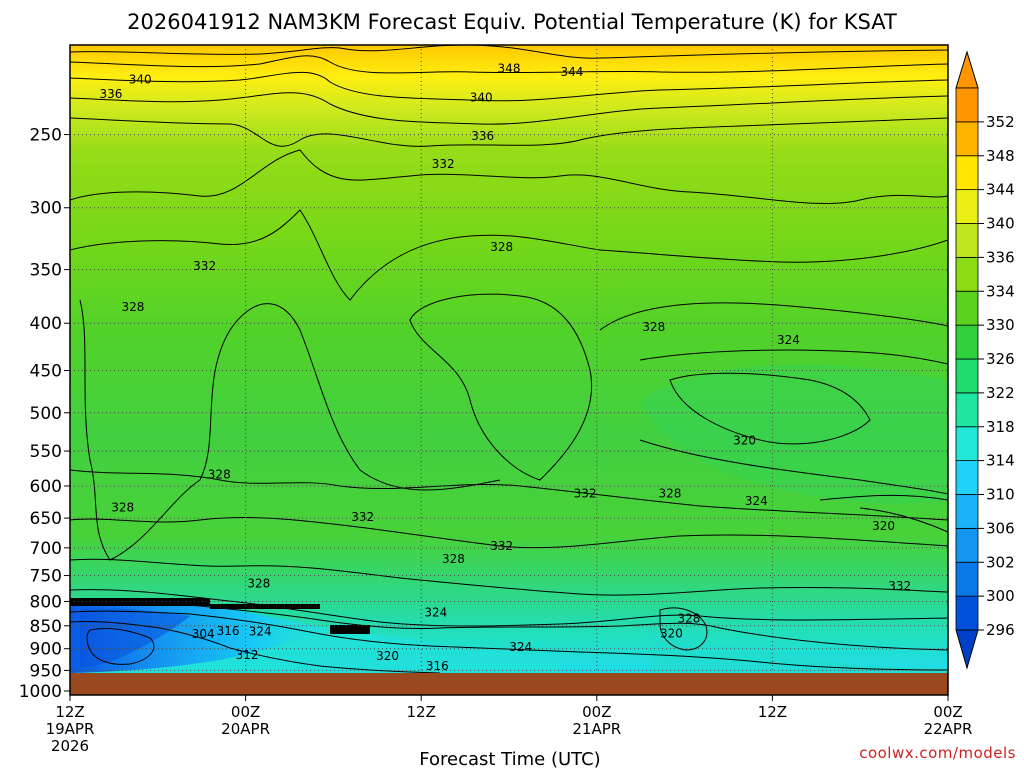  What do you see at coordinates (1000, 122) in the screenshot?
I see `colorbar-label: 352` at bounding box center [1000, 122].